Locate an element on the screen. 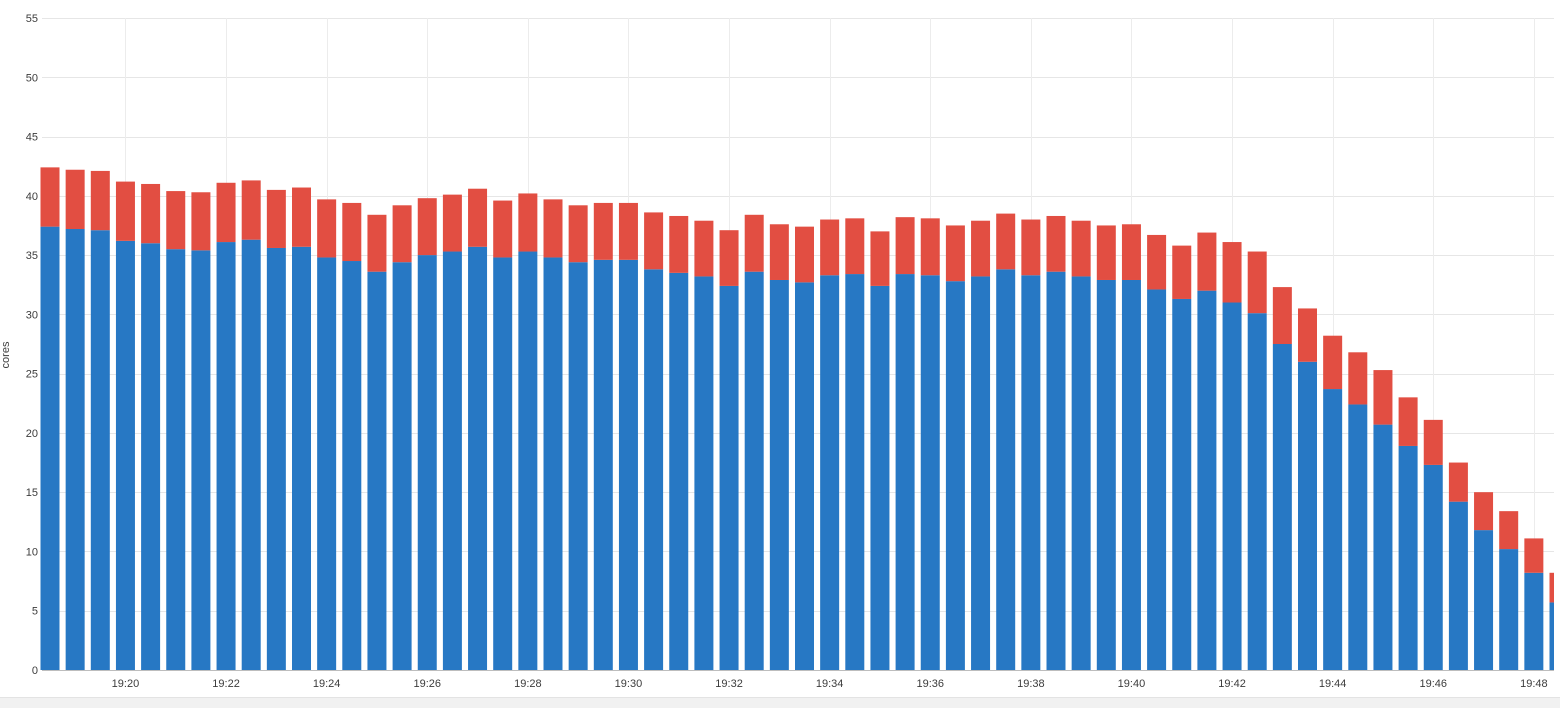  y-tick-label: 35 is located at coordinates (32, 256).